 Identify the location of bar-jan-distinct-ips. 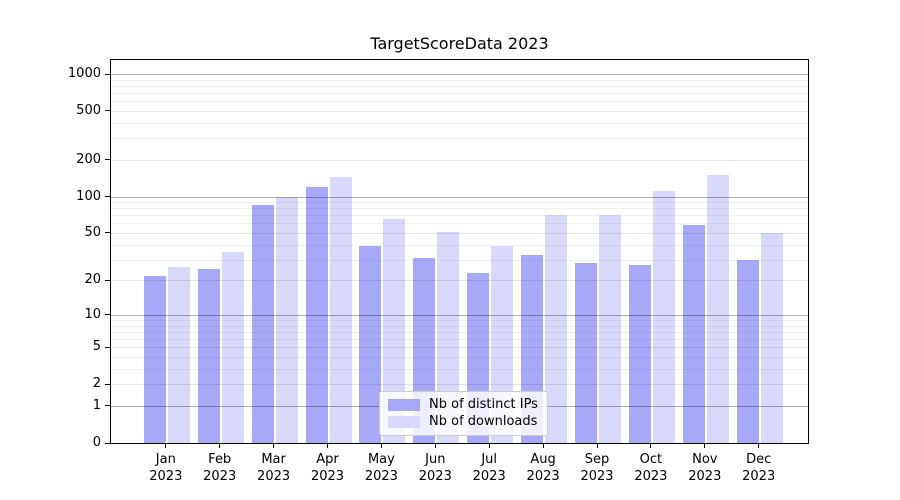
(154, 359).